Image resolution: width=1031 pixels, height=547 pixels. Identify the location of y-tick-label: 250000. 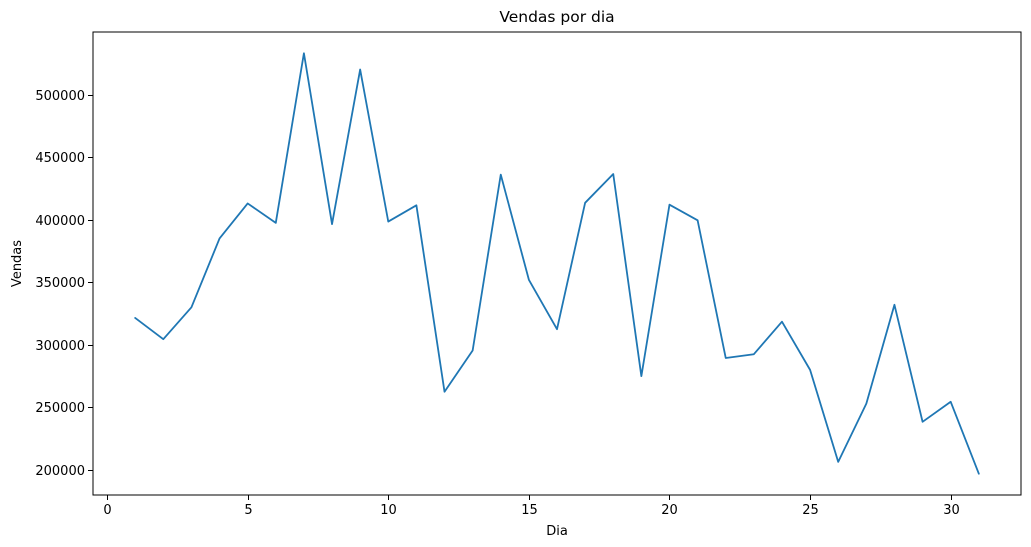
(60, 408).